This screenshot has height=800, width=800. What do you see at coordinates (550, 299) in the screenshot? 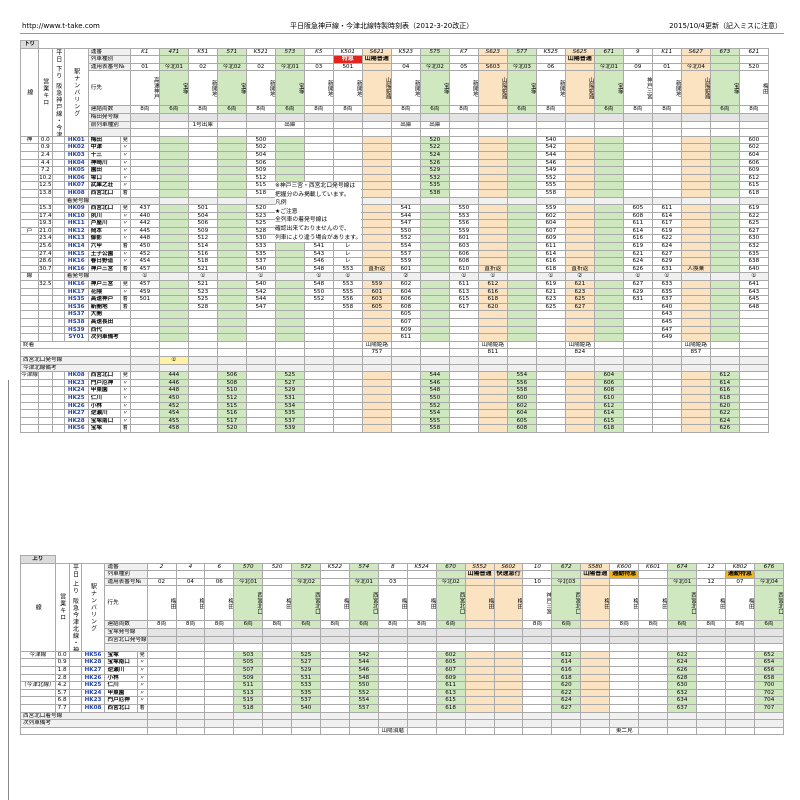
I see `time-cell: 623` at bounding box center [550, 299].